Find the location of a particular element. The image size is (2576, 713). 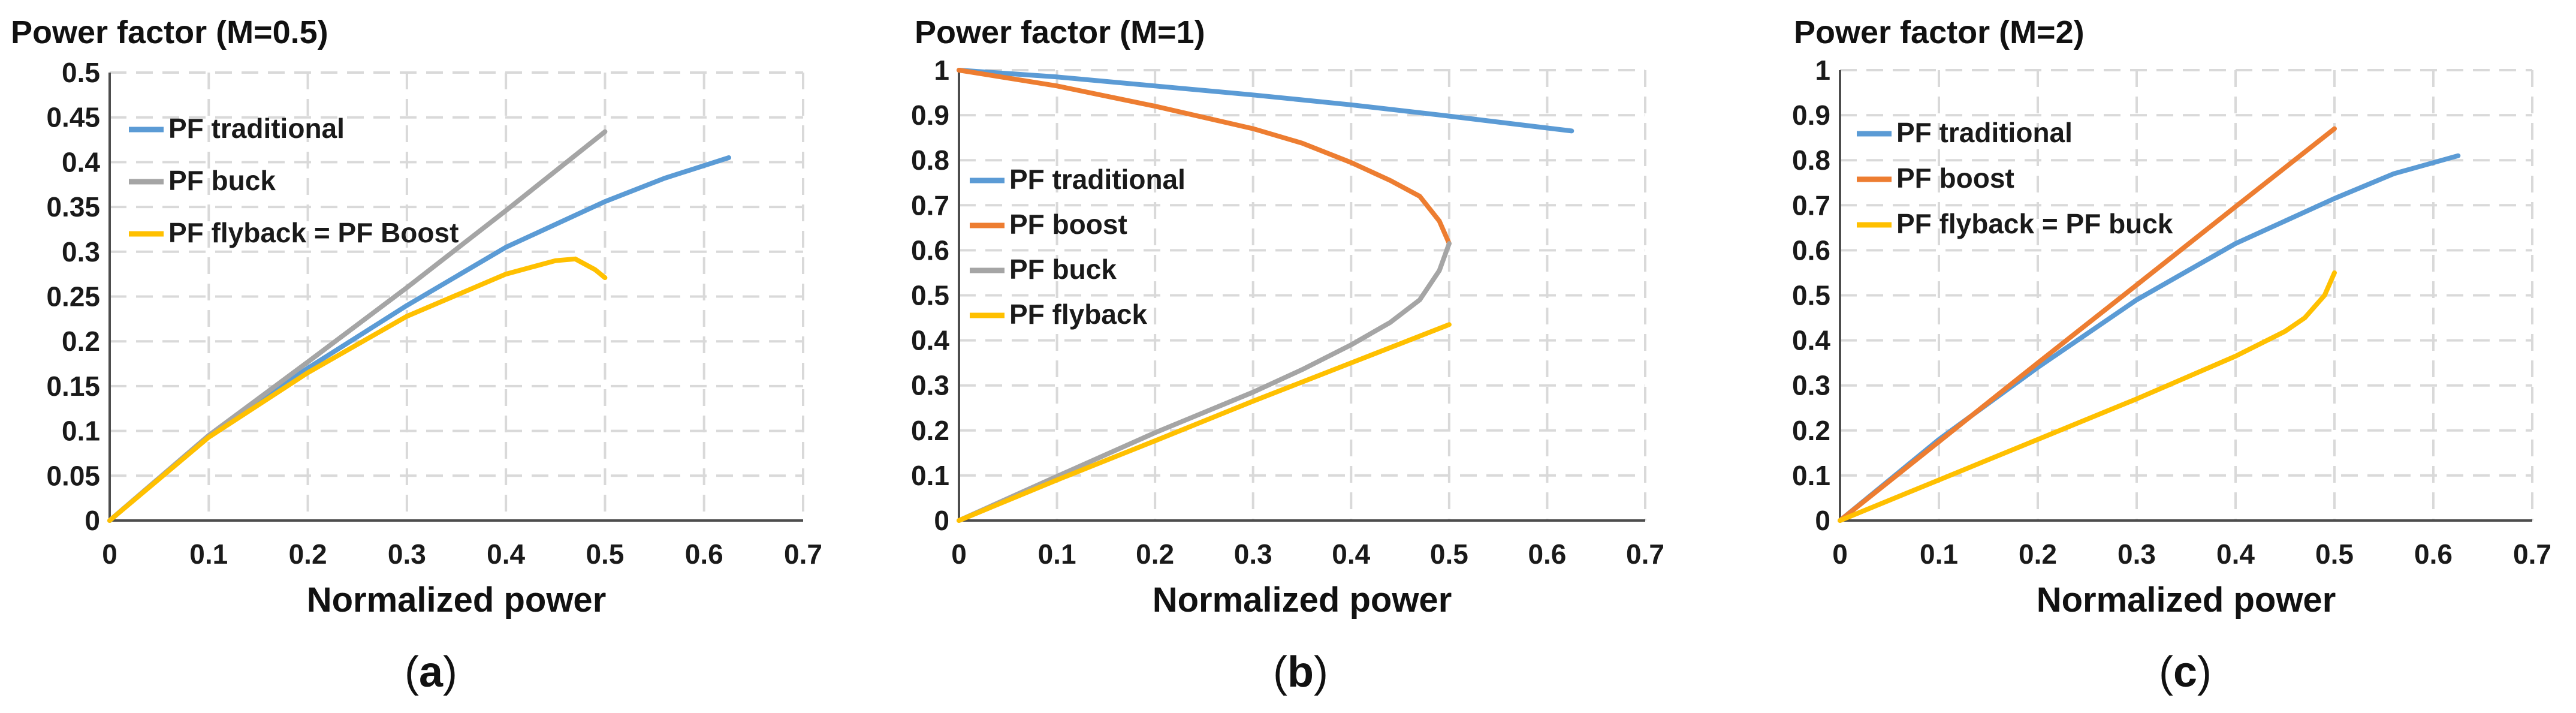

y-tick-label: 0.35 is located at coordinates (73, 207).